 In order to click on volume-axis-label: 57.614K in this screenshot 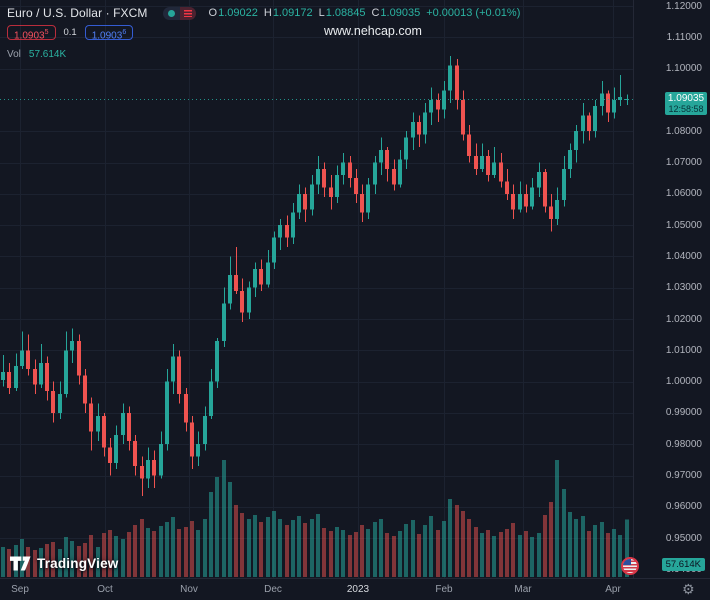, I will do `click(683, 564)`.